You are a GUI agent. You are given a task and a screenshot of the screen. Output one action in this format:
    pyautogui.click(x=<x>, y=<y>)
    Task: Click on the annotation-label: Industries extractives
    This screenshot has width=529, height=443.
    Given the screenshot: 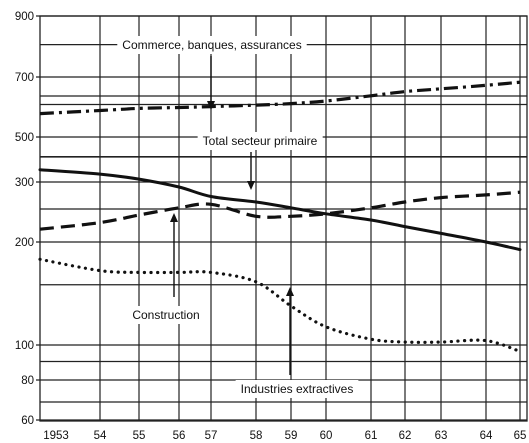 What is the action you would take?
    pyautogui.click(x=297, y=389)
    